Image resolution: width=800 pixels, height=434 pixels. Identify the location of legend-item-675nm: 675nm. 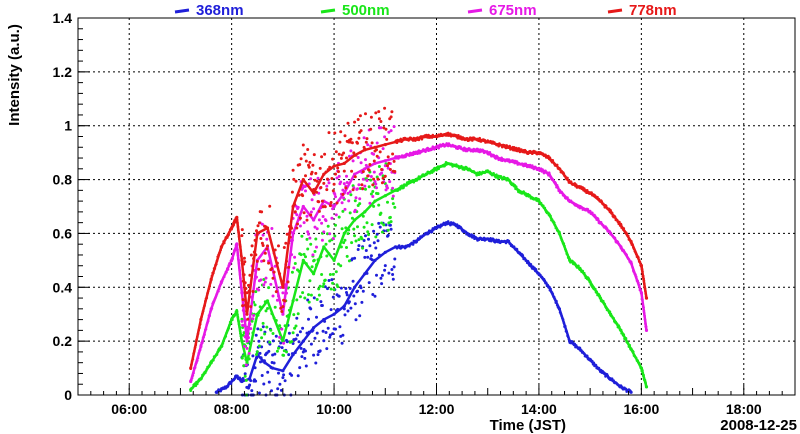
(502, 10).